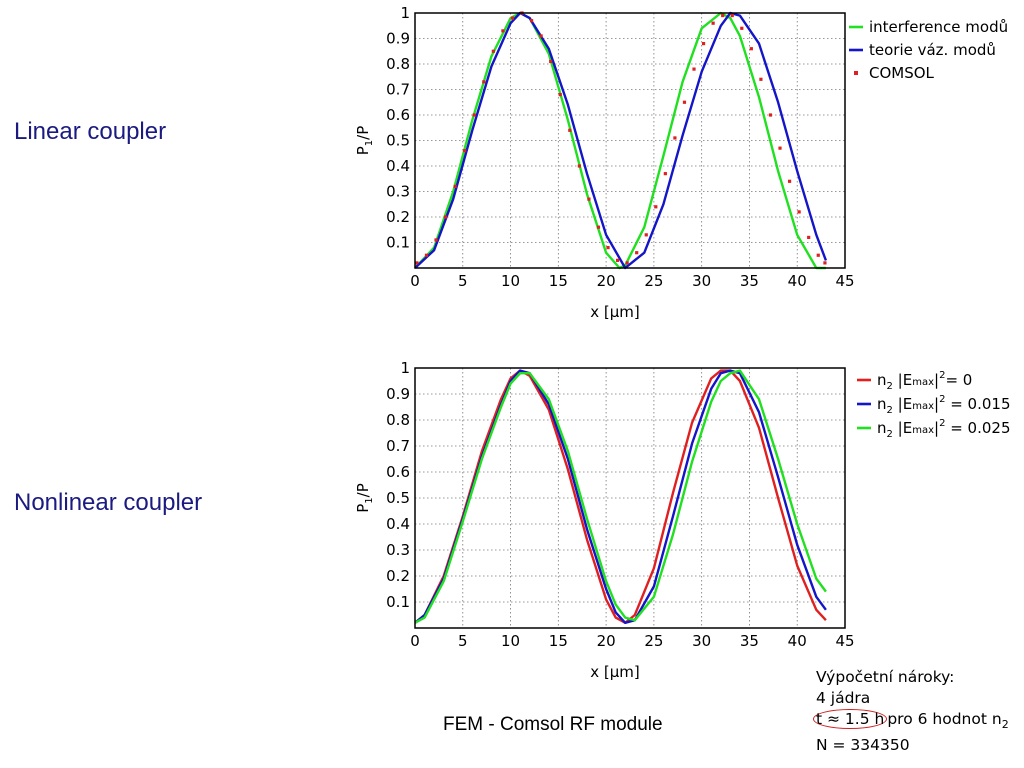 The width and height of the screenshot is (1024, 768). Describe the element at coordinates (942, 399) in the screenshot. I see `chart2-legend-label-2-sup: 2` at that location.